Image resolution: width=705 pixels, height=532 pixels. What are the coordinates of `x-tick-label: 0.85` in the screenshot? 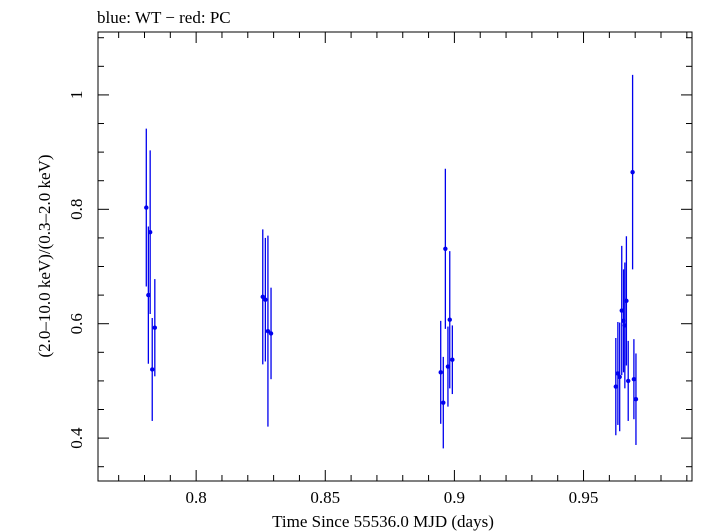 It's located at (325, 497).